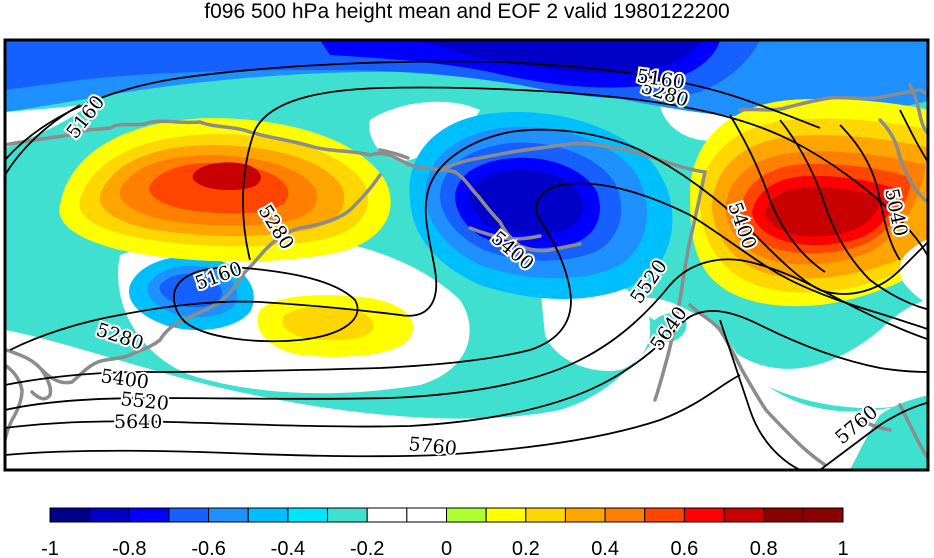 The image size is (934, 558). Describe the element at coordinates (560, 56) in the screenshot. I see `shade-top-darkest` at that location.